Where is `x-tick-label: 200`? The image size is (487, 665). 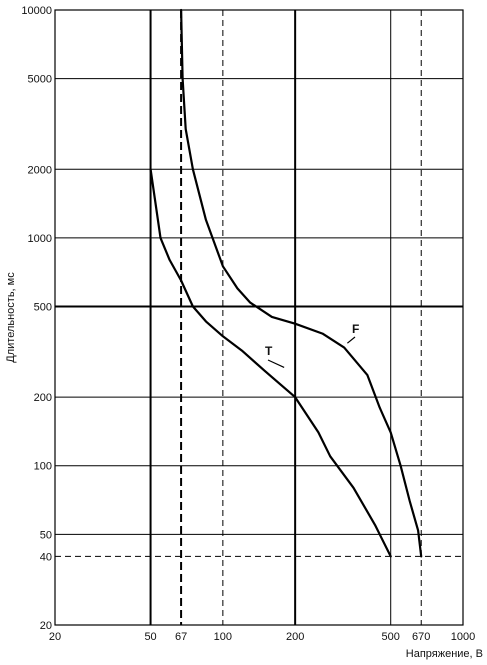
x-tick-label: 200 is located at coordinates (295, 637).